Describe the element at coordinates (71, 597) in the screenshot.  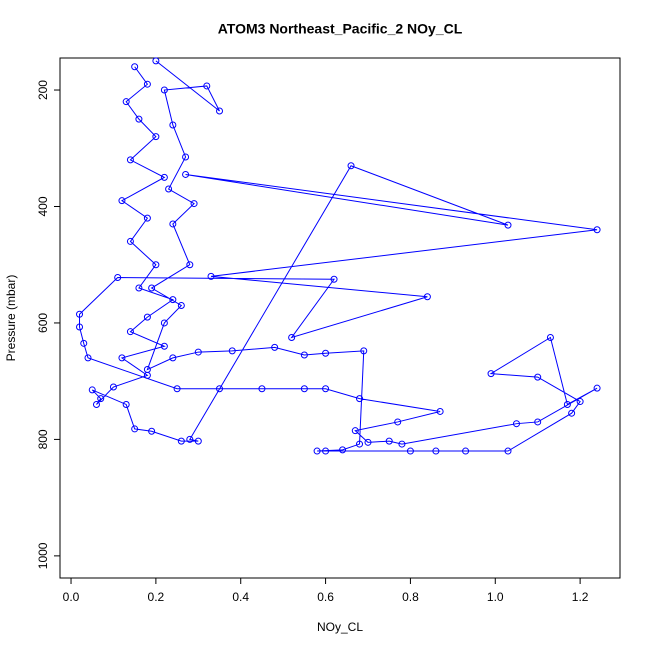
I see `x-tick-label: 0.0` at that location.